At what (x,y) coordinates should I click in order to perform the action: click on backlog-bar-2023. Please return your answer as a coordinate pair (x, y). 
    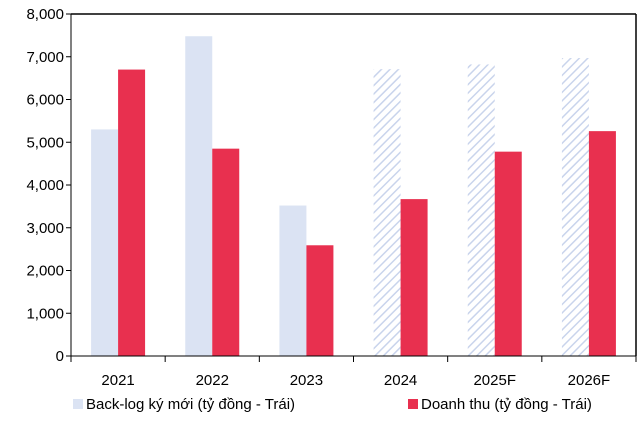
    Looking at the image, I should click on (293, 280).